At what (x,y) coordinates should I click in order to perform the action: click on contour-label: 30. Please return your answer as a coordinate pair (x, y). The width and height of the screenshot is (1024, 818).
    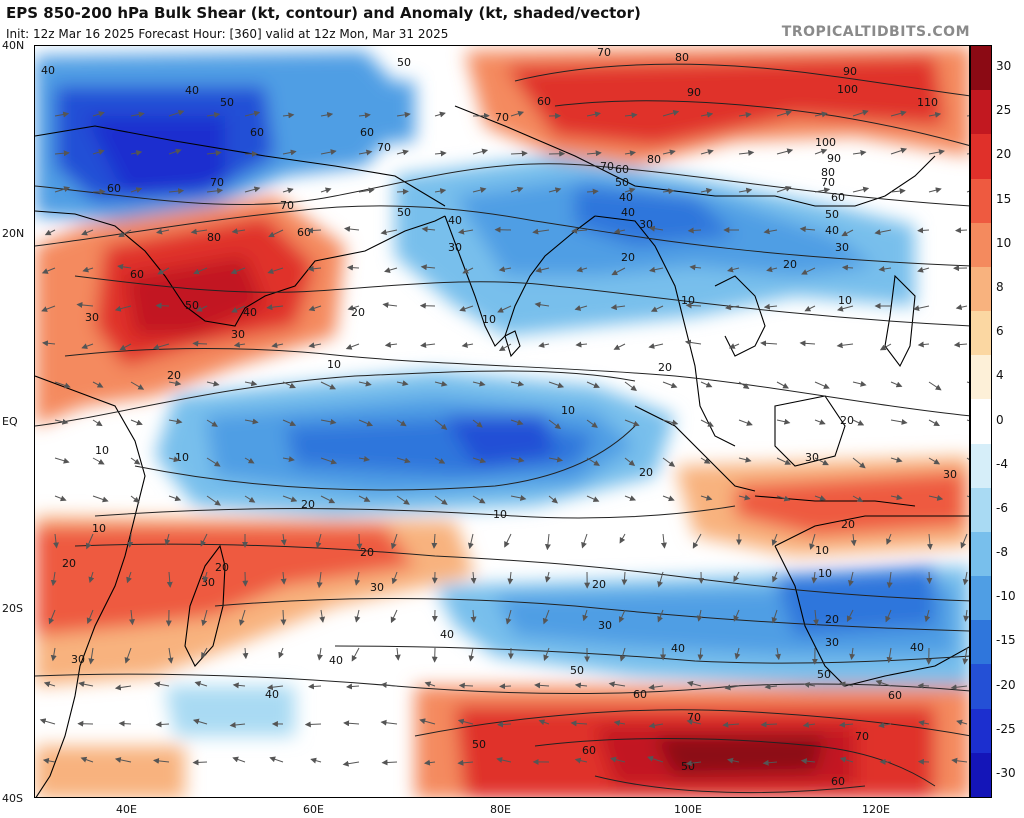
    Looking at the image, I should click on (950, 474).